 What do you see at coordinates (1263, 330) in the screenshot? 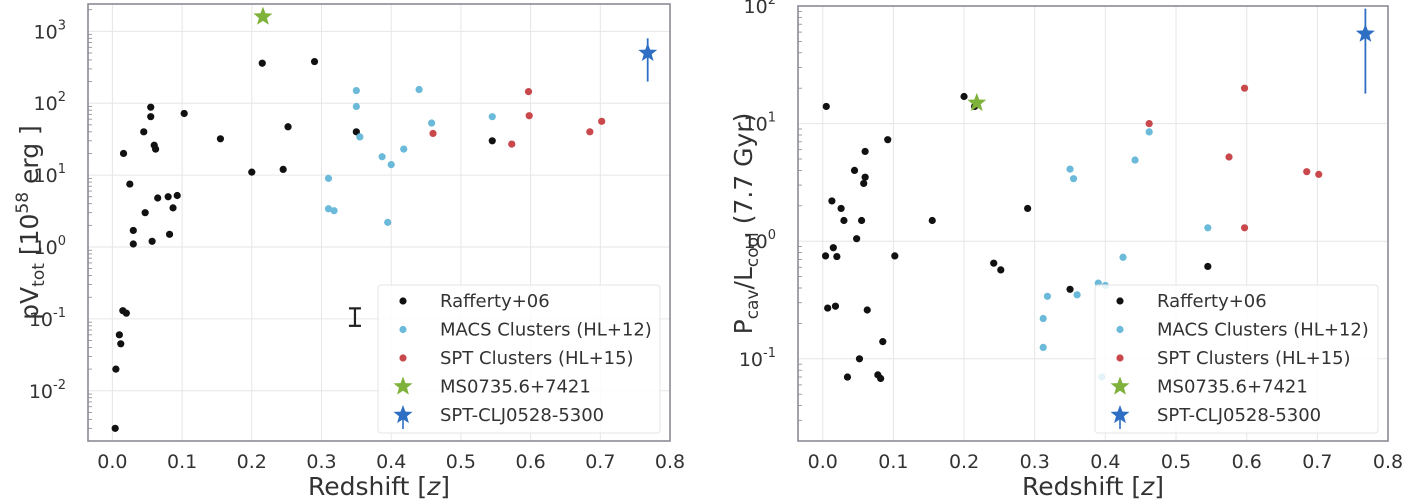
I see `legend-label: MACS Clusters (HL+12)` at bounding box center [1263, 330].